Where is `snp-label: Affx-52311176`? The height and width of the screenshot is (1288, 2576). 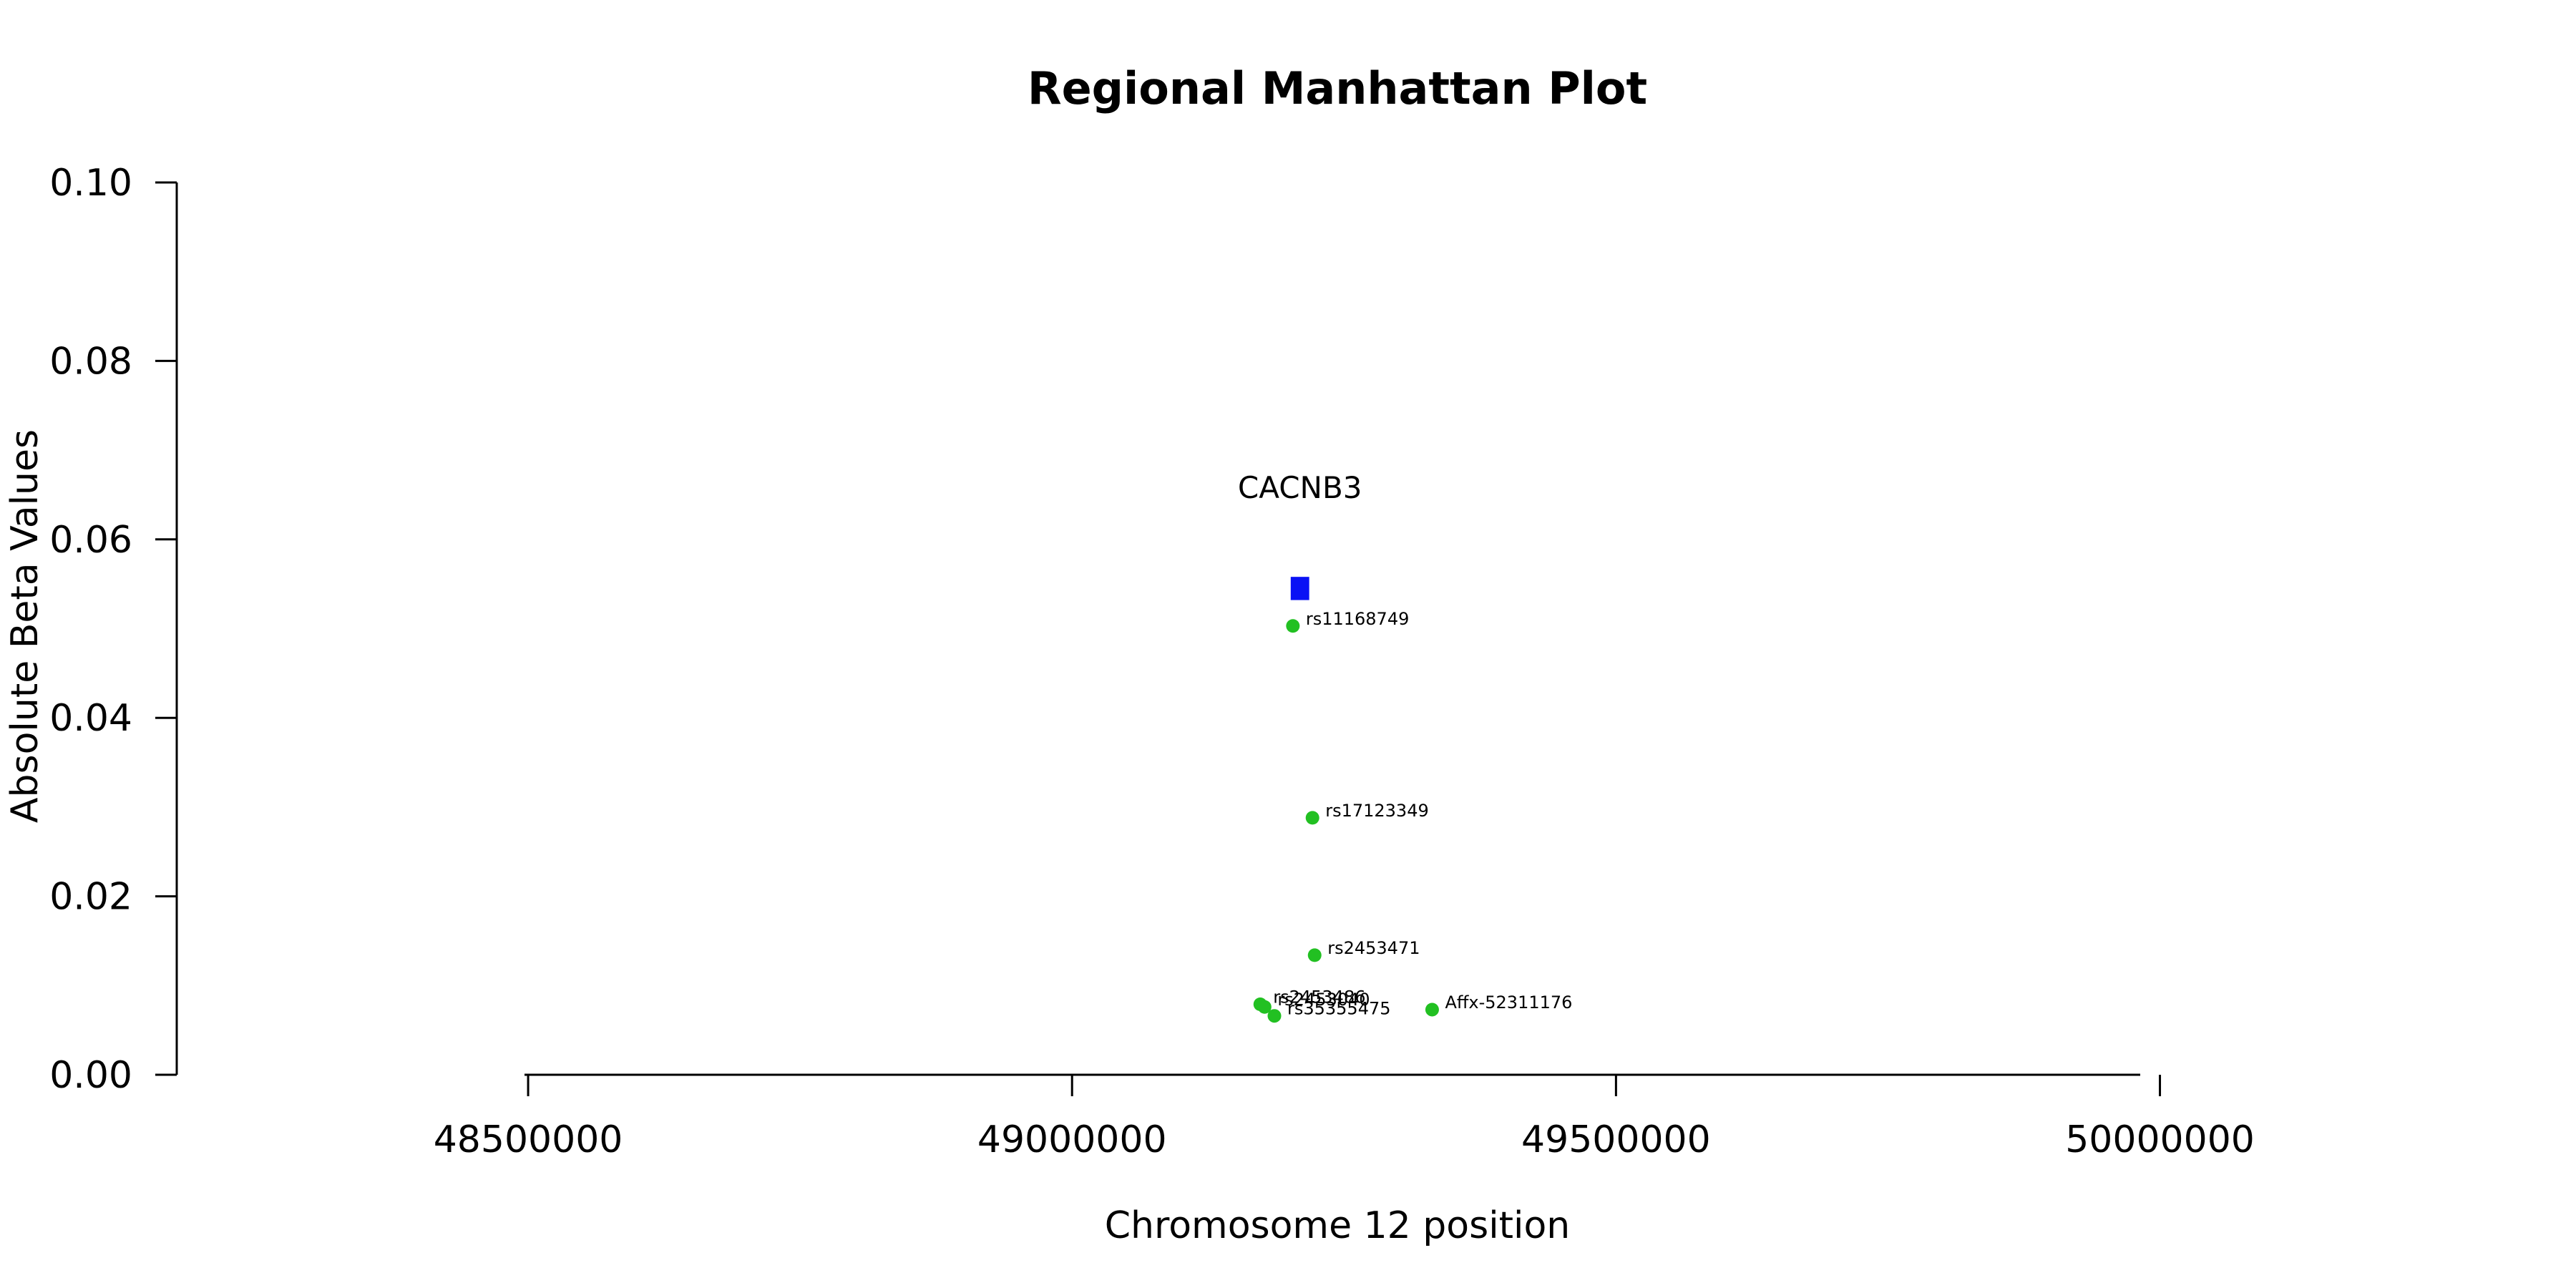
snp-label: Affx-52311176 is located at coordinates (1508, 1002).